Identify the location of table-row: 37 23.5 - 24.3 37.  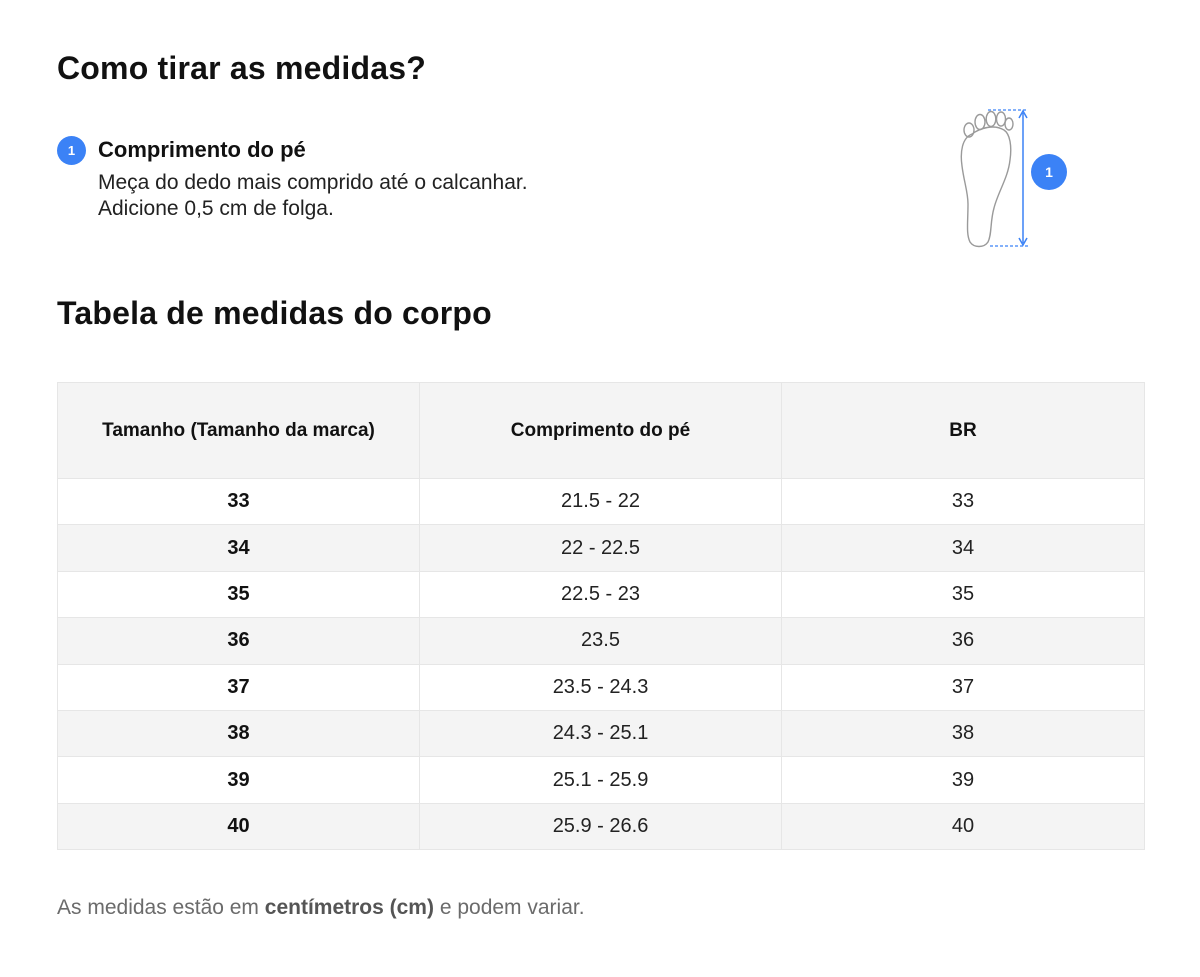
(601, 687).